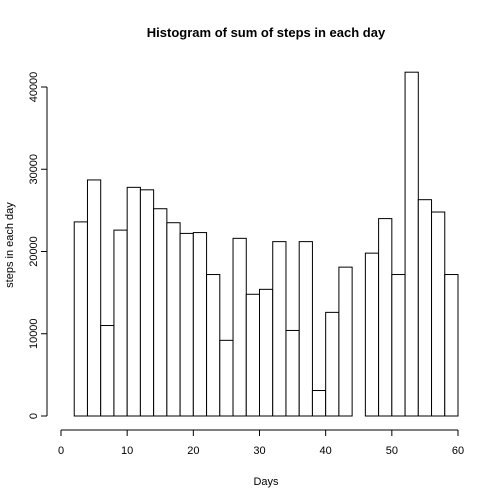 Image resolution: width=504 pixels, height=504 pixels. Describe the element at coordinates (266, 32) in the screenshot. I see `chart-title: Histogram of sum of steps in each day` at that location.